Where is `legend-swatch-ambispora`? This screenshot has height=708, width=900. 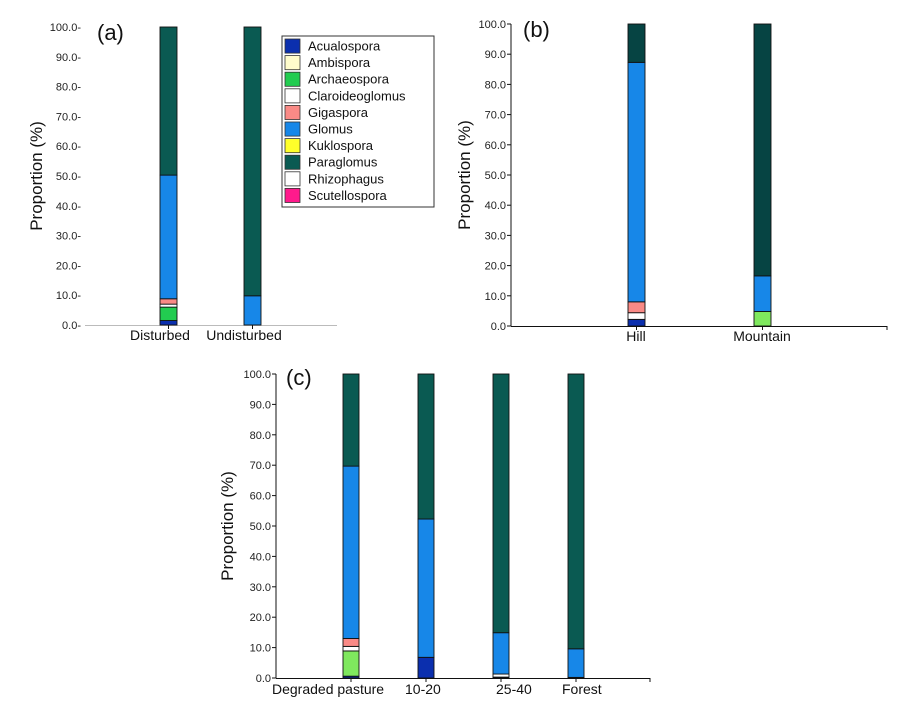
legend-swatch-ambispora is located at coordinates (292, 63).